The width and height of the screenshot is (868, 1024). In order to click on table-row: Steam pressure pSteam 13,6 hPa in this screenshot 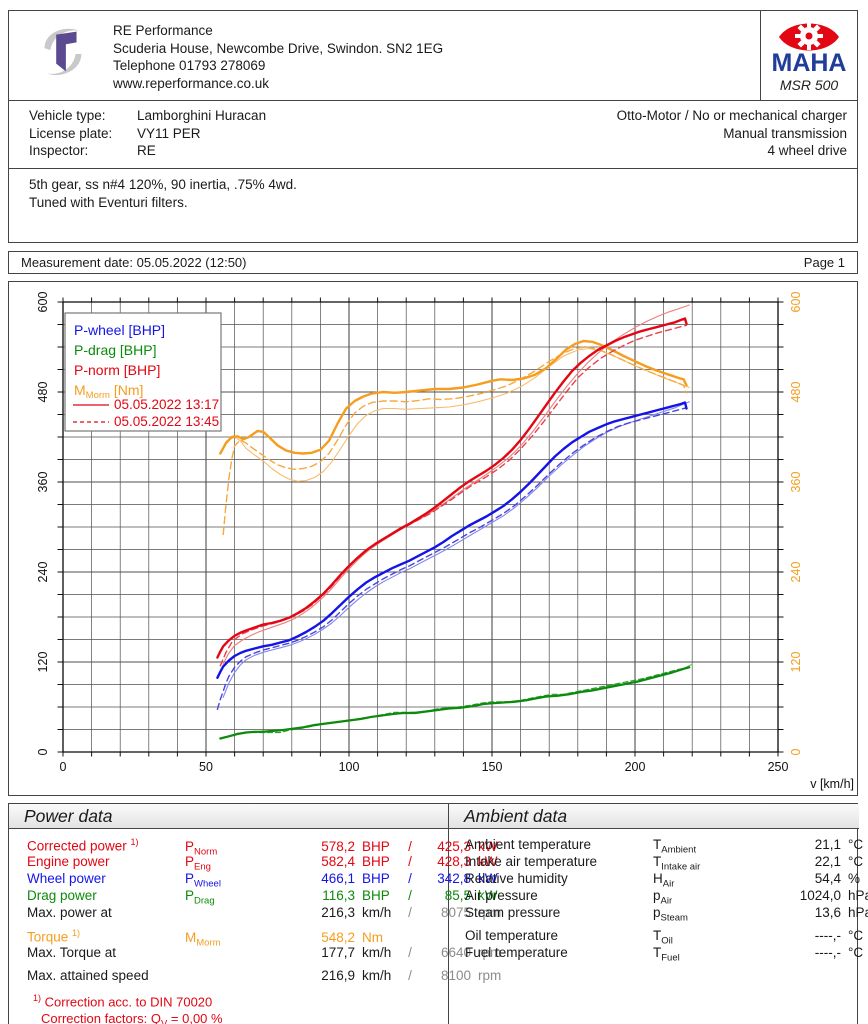, I will do `click(658, 914)`.